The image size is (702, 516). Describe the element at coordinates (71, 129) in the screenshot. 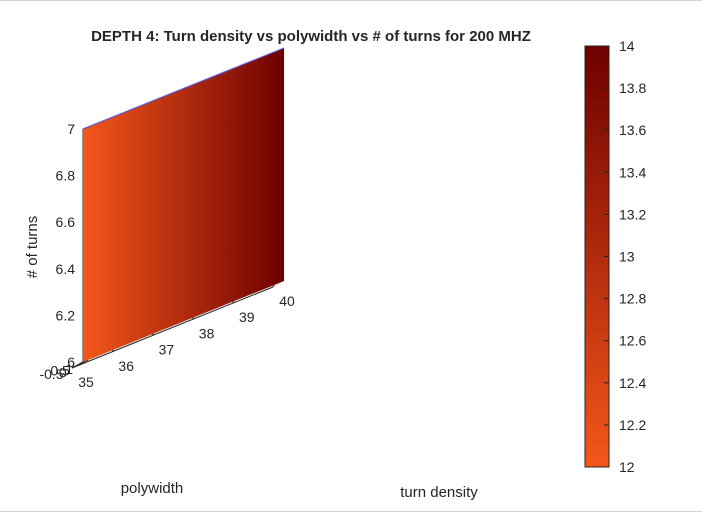

I see `z-tick-label: 7` at that location.